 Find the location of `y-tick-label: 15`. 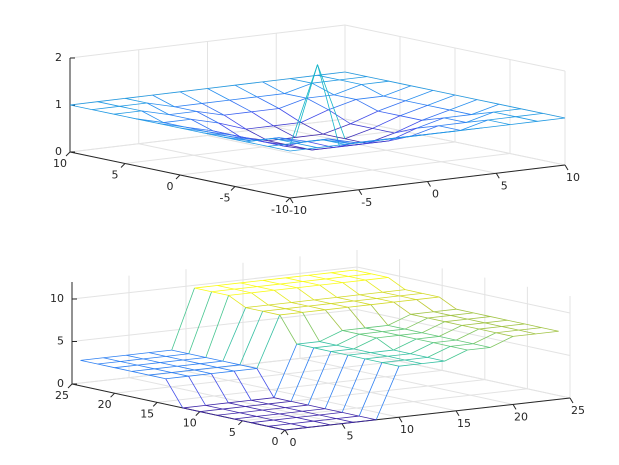

y-tick-label: 15 is located at coordinates (147, 413).